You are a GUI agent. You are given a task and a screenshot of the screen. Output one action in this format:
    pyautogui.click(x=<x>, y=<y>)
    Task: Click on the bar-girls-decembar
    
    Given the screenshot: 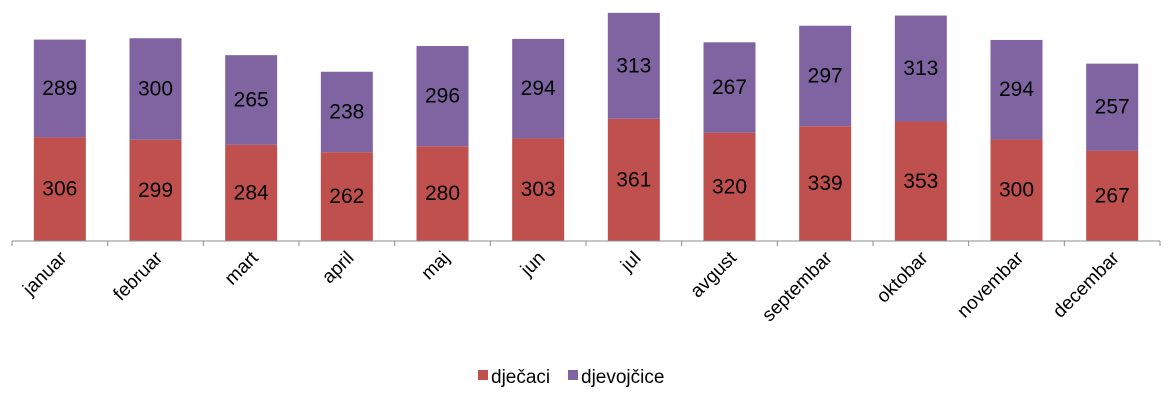 What is the action you would take?
    pyautogui.click(x=1112, y=107)
    